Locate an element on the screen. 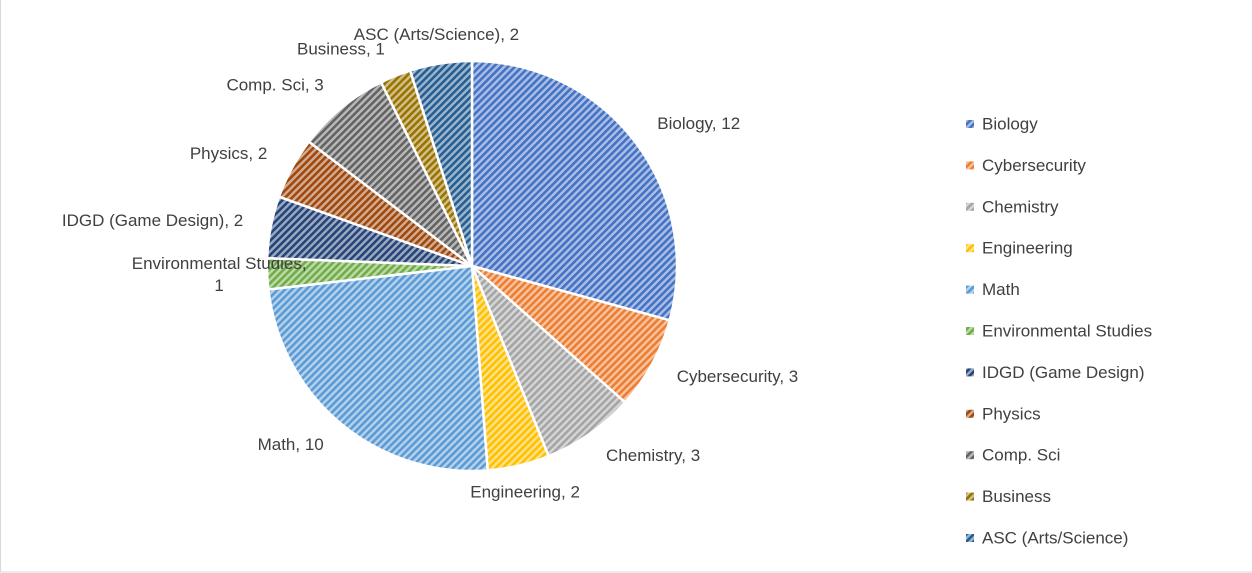  legend-label: IDGD (Game Design) is located at coordinates (1063, 372).